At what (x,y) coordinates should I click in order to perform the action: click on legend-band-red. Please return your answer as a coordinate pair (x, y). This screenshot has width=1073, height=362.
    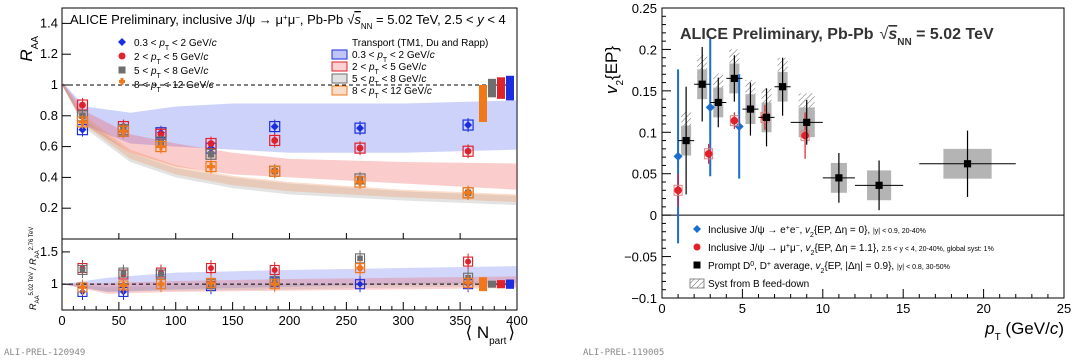
    Looking at the image, I should click on (339, 66).